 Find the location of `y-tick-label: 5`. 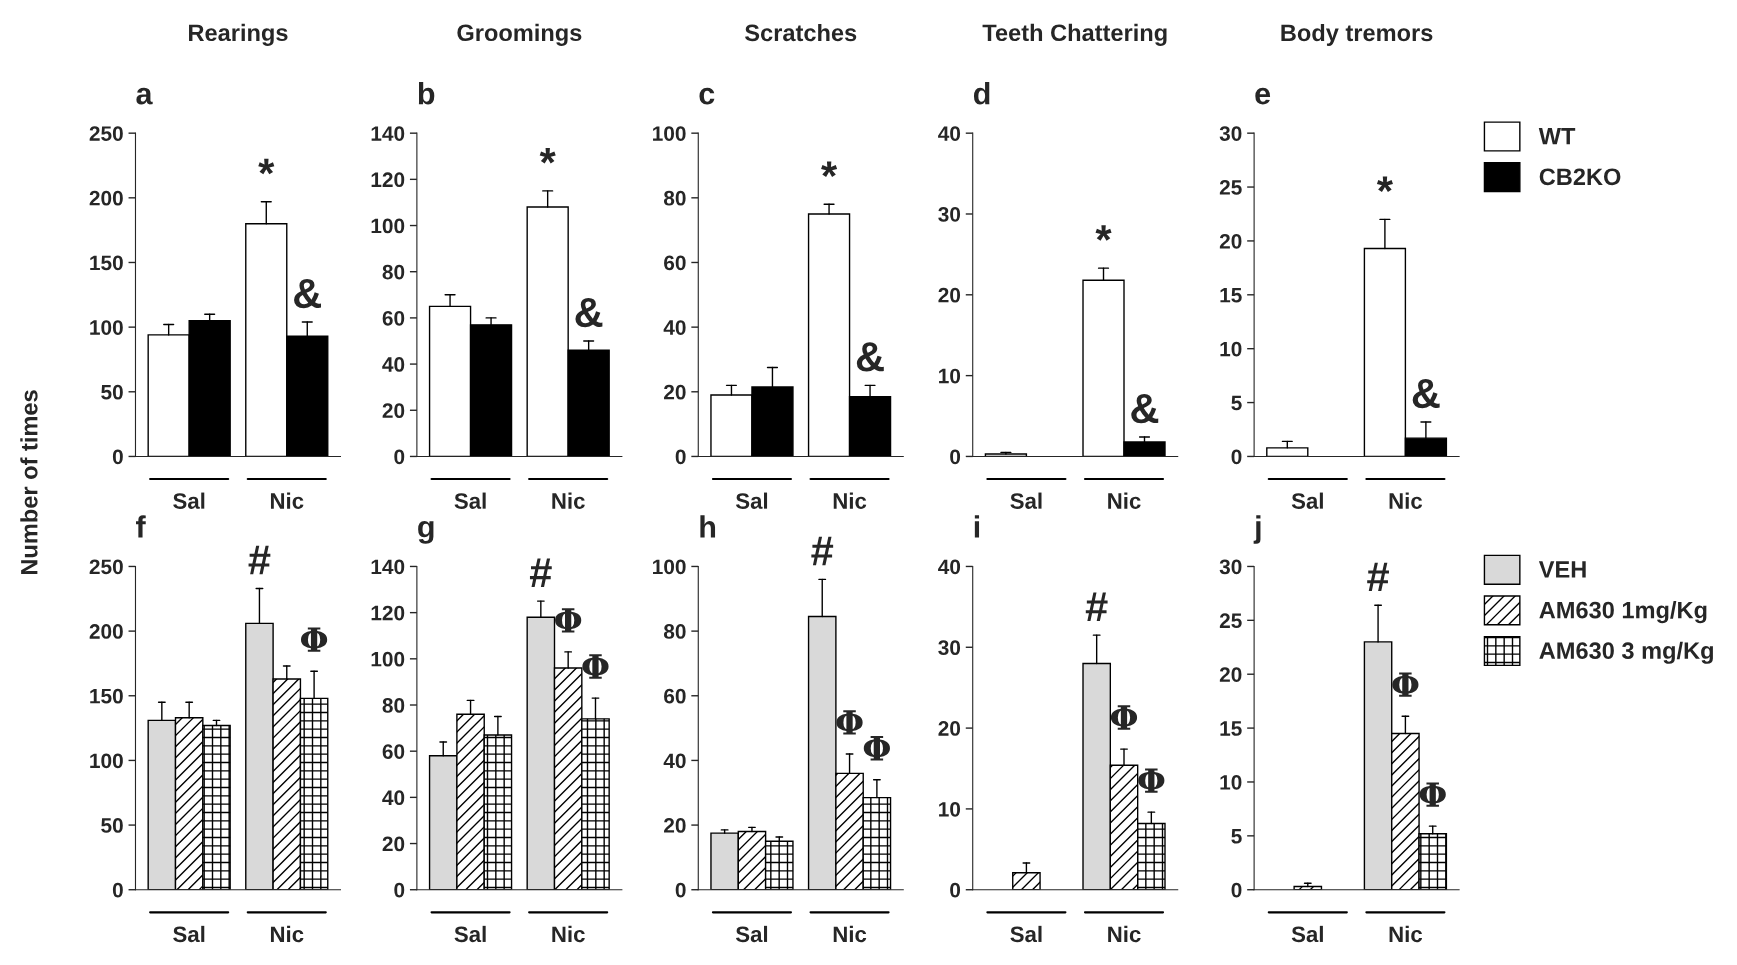

y-tick-label: 5 is located at coordinates (1236, 836).